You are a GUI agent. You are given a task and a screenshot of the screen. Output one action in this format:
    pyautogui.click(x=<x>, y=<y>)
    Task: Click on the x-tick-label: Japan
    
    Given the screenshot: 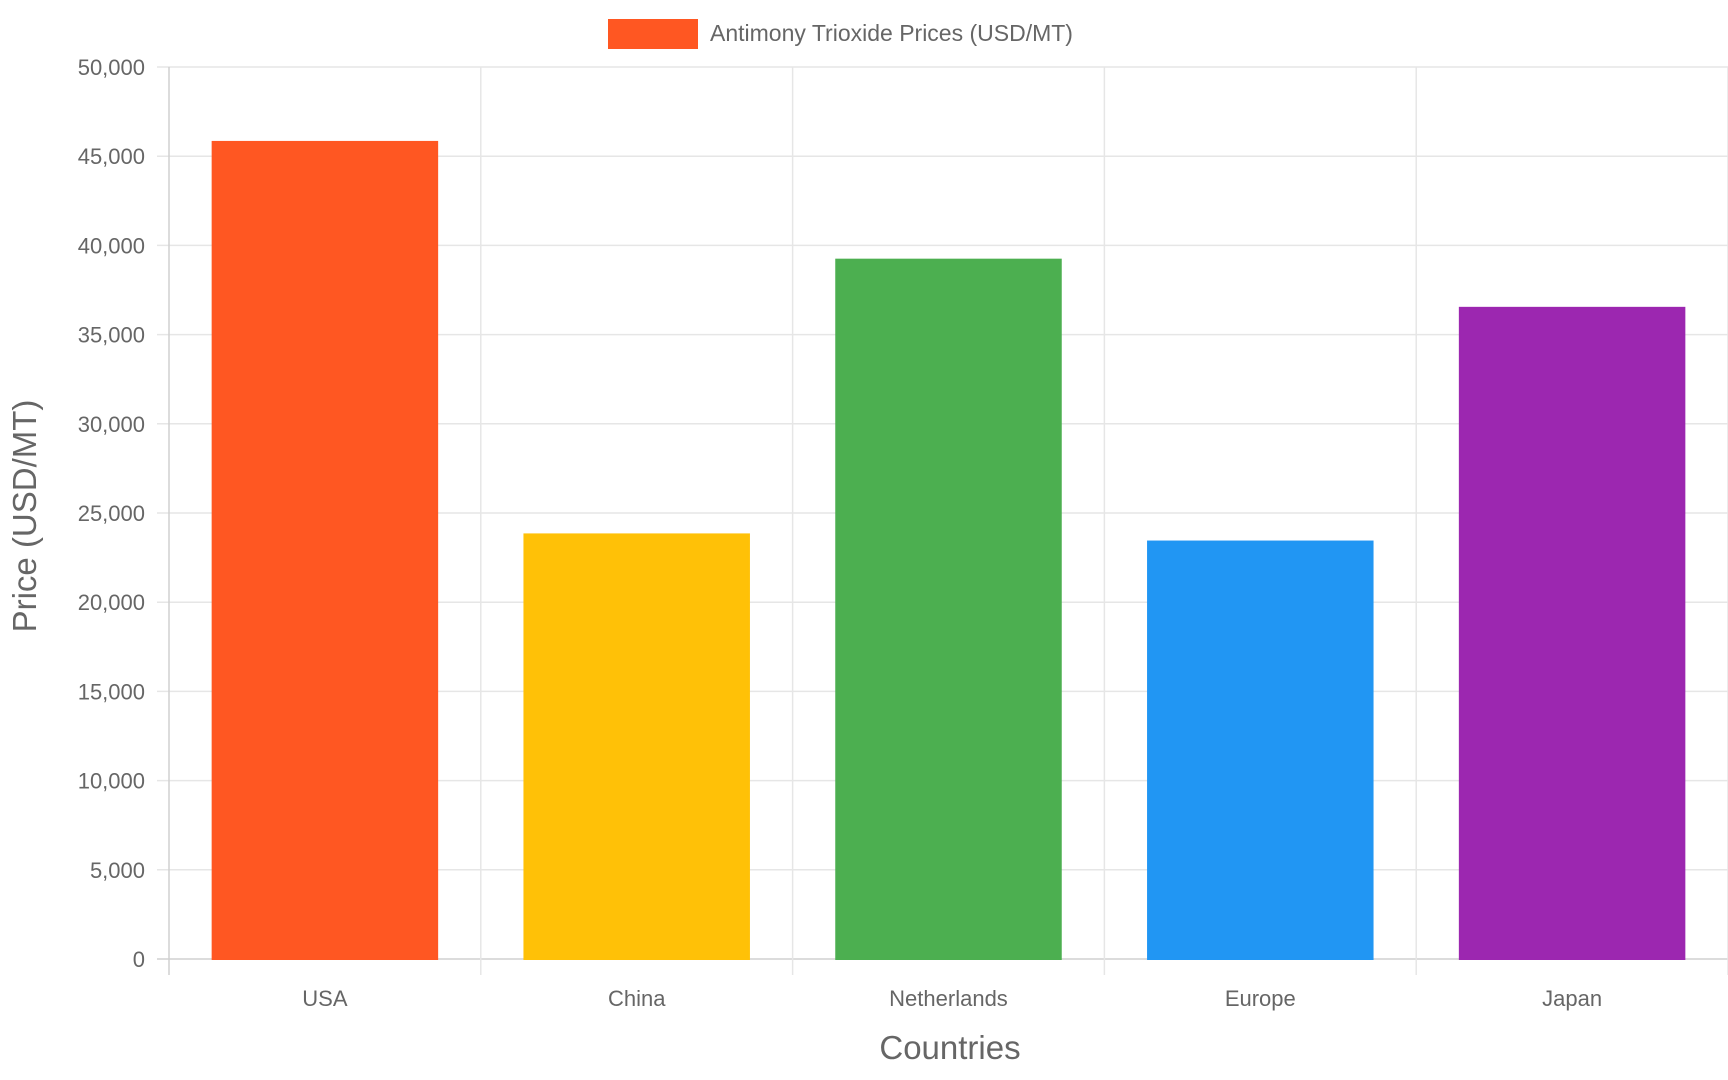 What is the action you would take?
    pyautogui.click(x=1572, y=998)
    